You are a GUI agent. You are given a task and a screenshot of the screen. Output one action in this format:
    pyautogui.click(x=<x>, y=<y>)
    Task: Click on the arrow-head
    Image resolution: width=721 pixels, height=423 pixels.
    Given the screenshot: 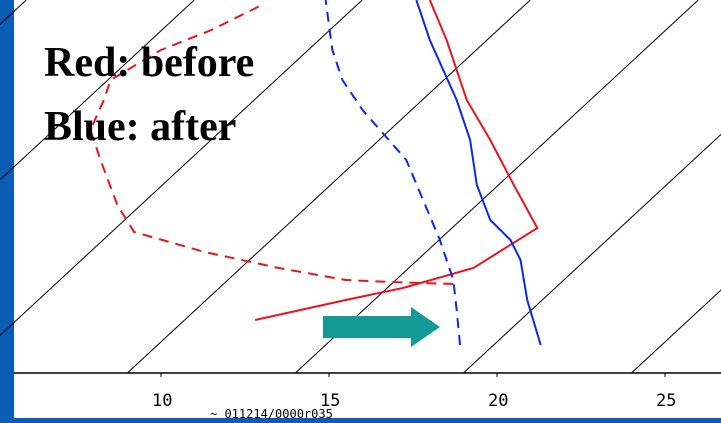 What is the action you would take?
    pyautogui.click(x=425, y=327)
    